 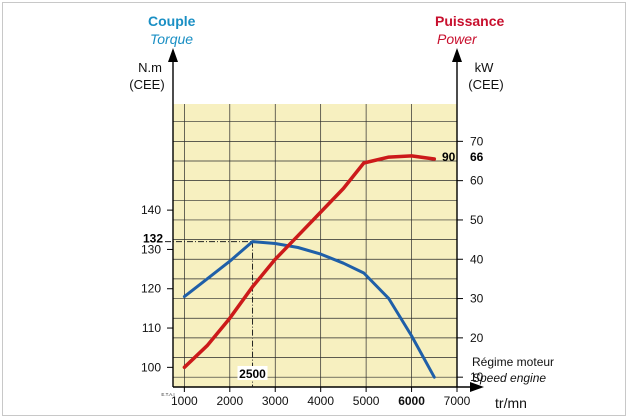 What do you see at coordinates (511, 403) in the screenshot?
I see `x-axis-label: tr/mn` at bounding box center [511, 403].